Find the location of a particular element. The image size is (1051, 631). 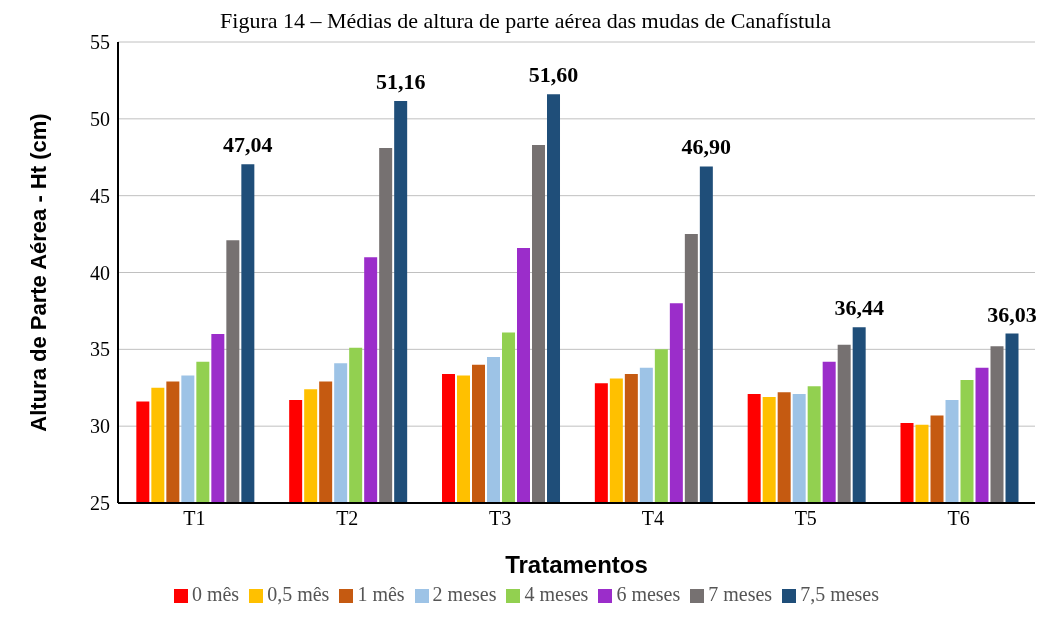

legend-label: 6 meses is located at coordinates (648, 594).